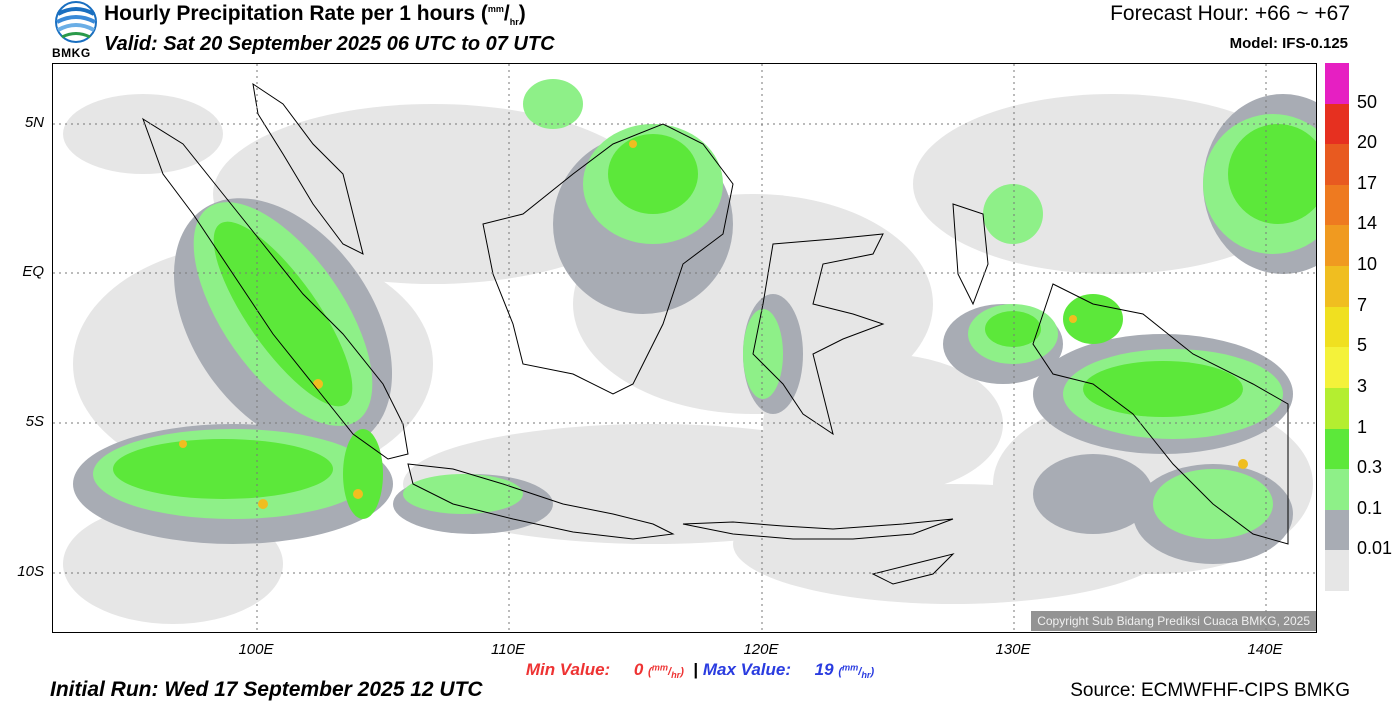 The image size is (1400, 709). I want to click on lat-label-5s: 5S, so click(34, 421).